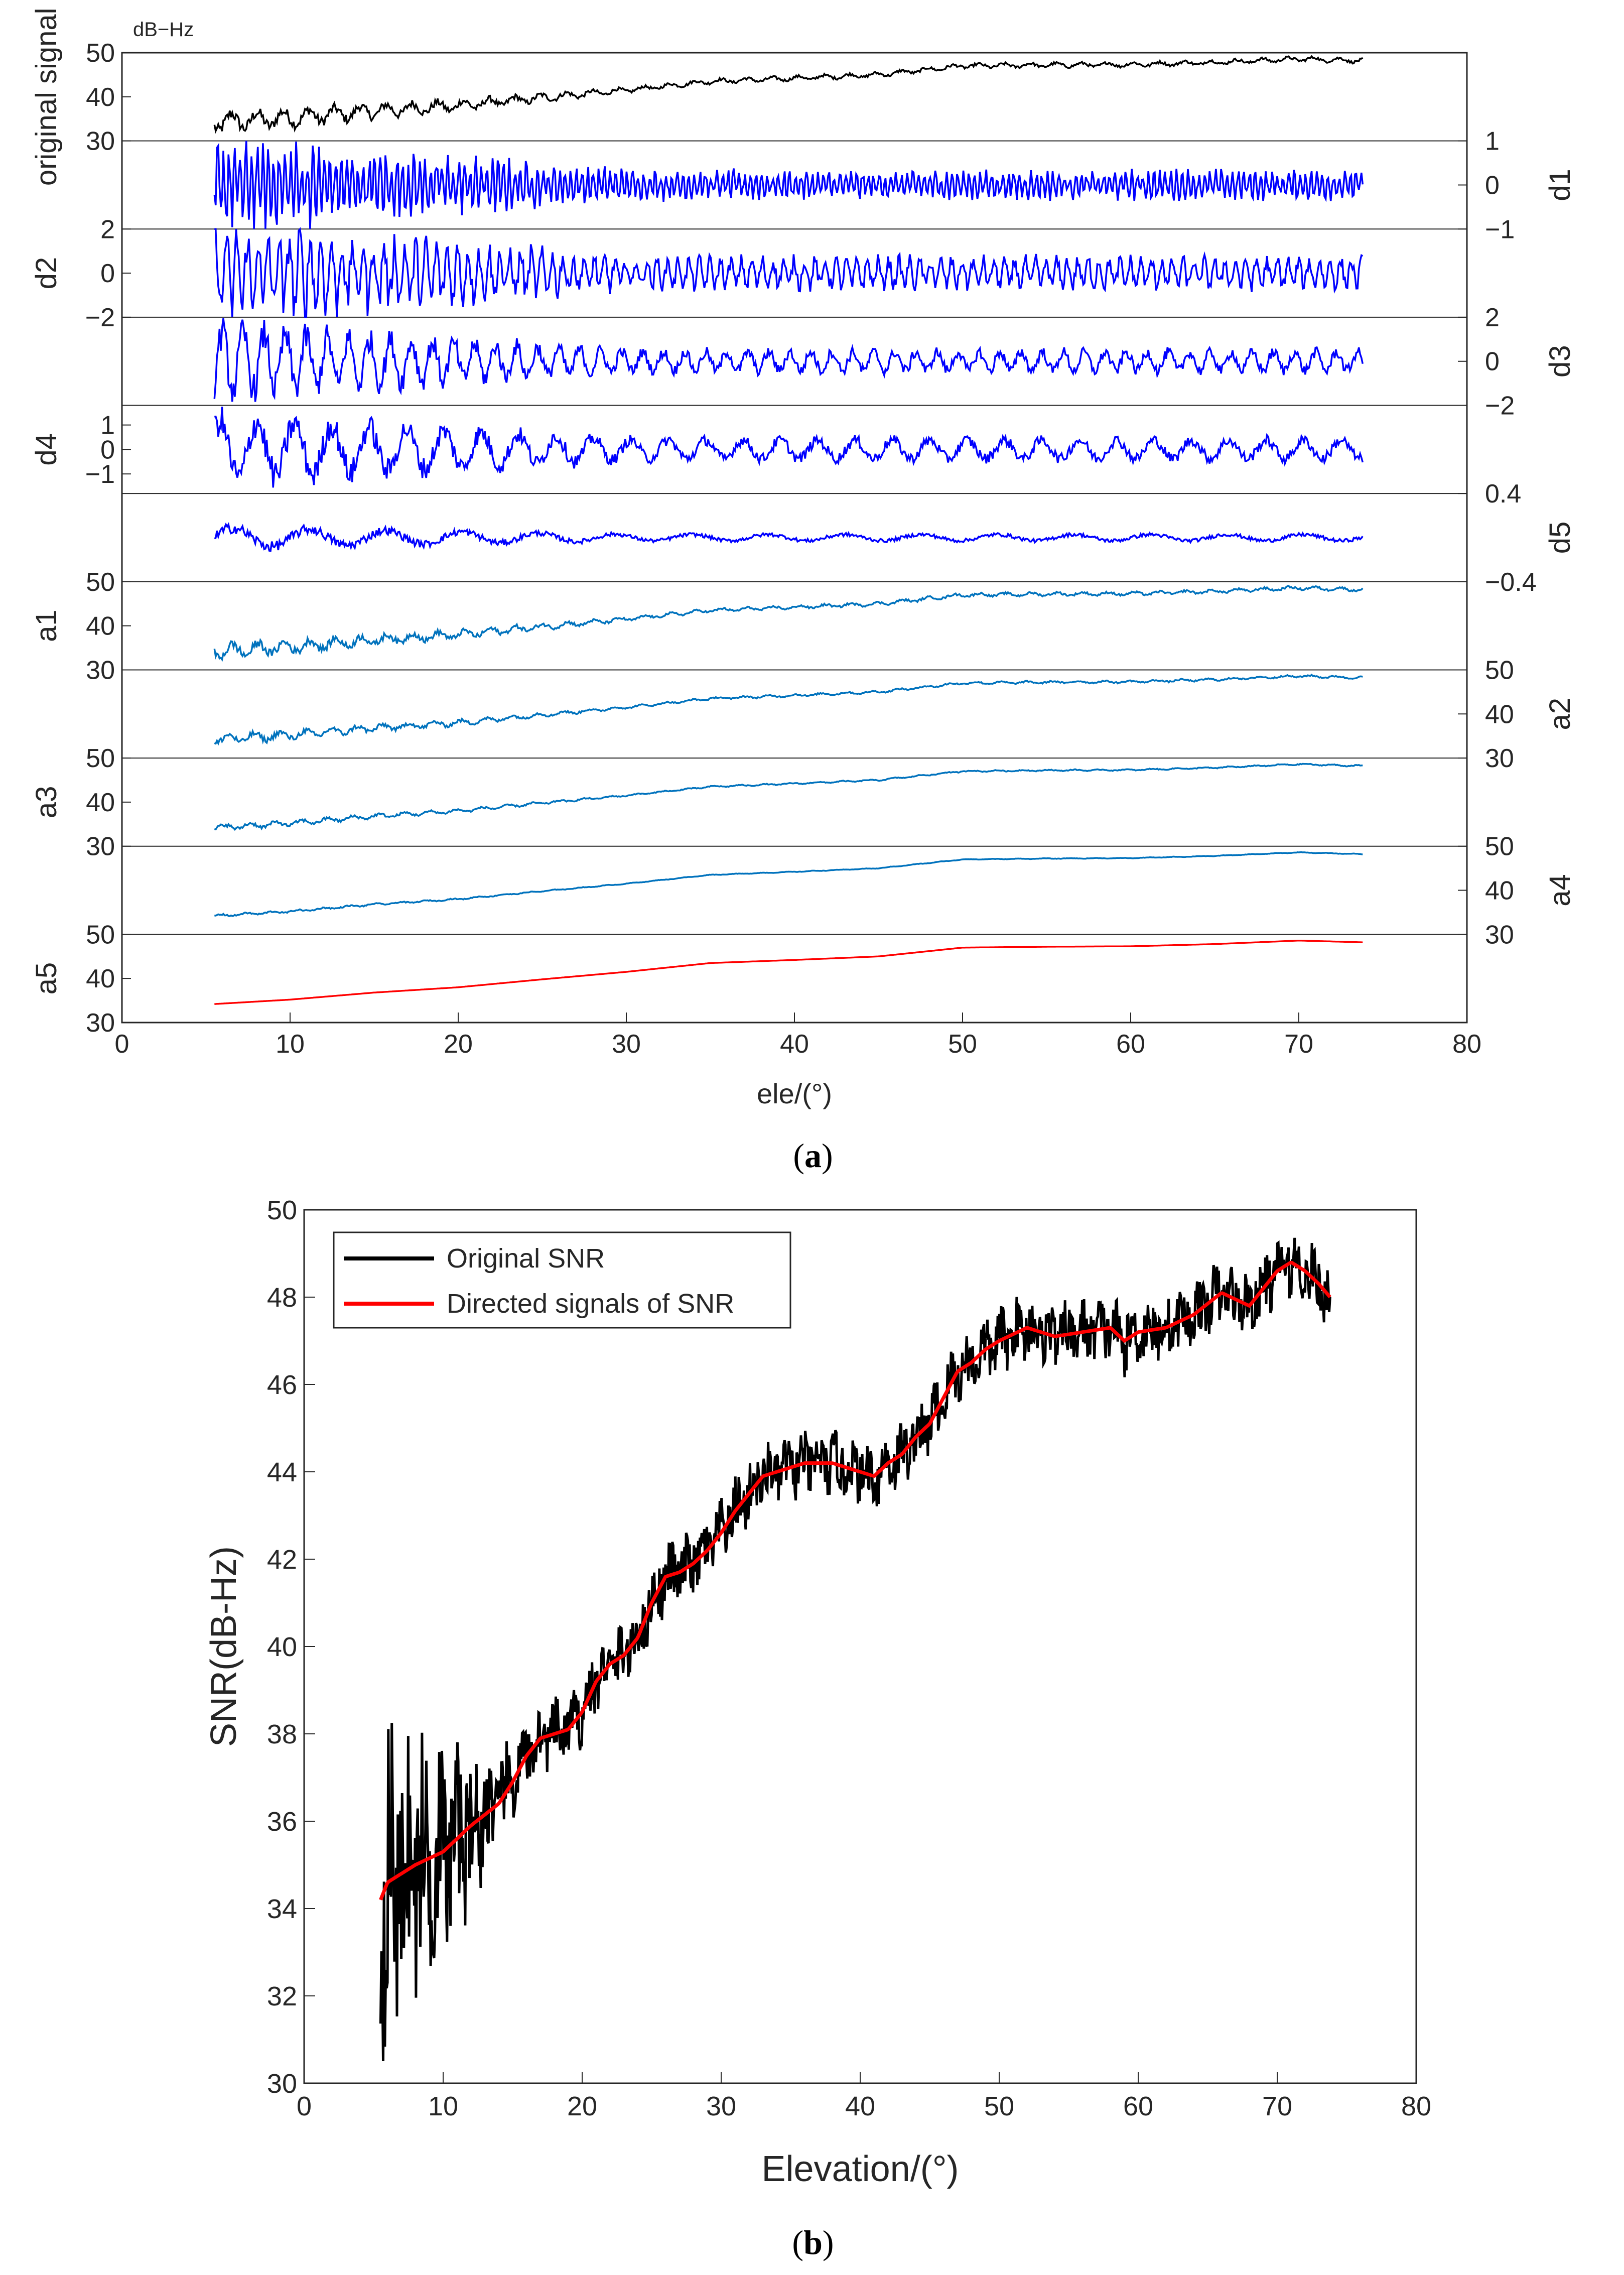  I want to click on panel-b-ytick-label: 34, so click(282, 1909).